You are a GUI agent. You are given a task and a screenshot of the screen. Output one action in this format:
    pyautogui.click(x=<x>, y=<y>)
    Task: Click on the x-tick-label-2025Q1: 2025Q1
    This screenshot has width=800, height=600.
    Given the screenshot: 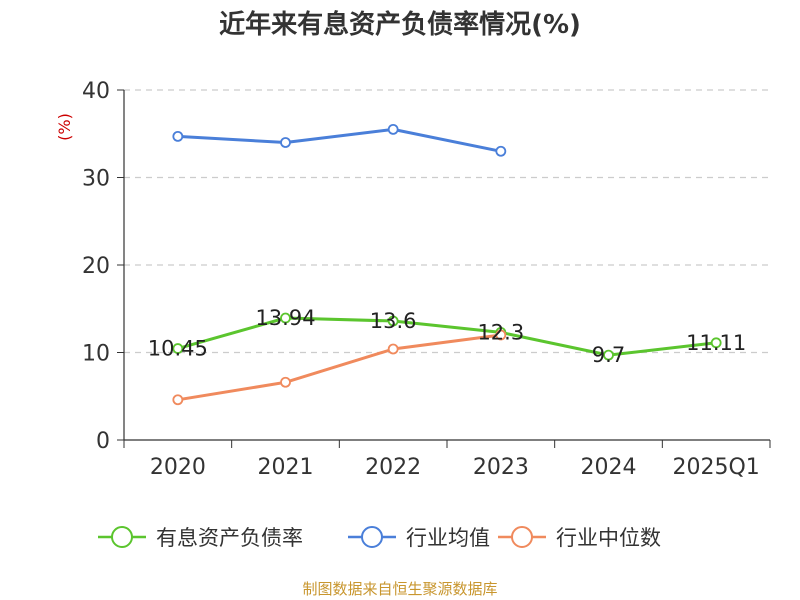 What is the action you would take?
    pyautogui.click(x=716, y=467)
    